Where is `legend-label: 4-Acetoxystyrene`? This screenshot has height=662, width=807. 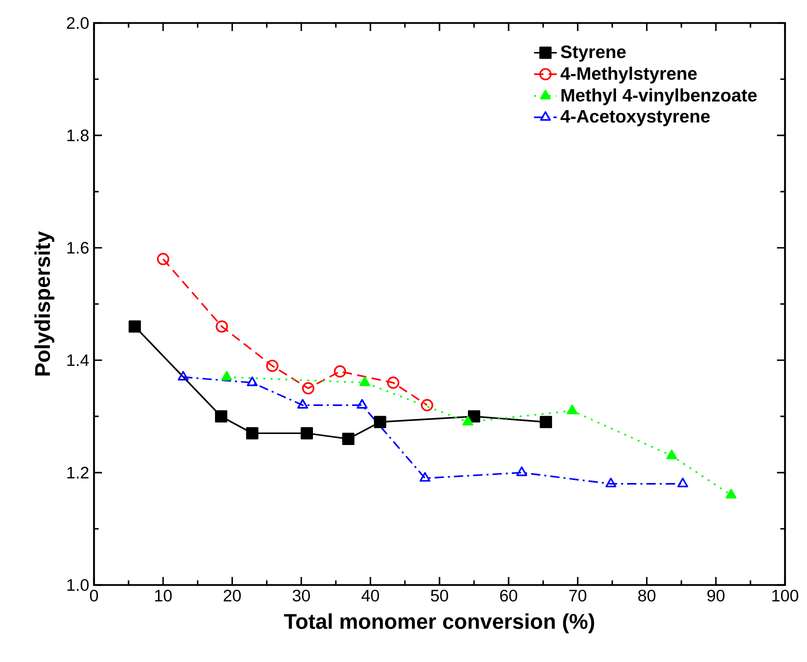
legend-label: 4-Acetoxystyrene is located at coordinates (635, 118).